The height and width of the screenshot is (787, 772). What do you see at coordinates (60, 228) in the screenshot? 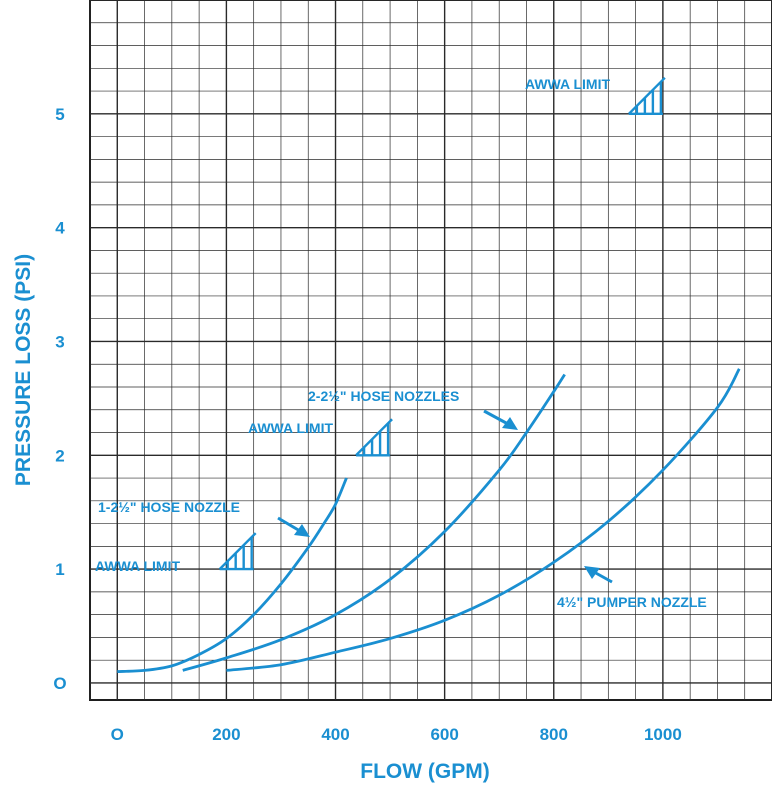
I see `y-tick-label: 4` at bounding box center [60, 228].